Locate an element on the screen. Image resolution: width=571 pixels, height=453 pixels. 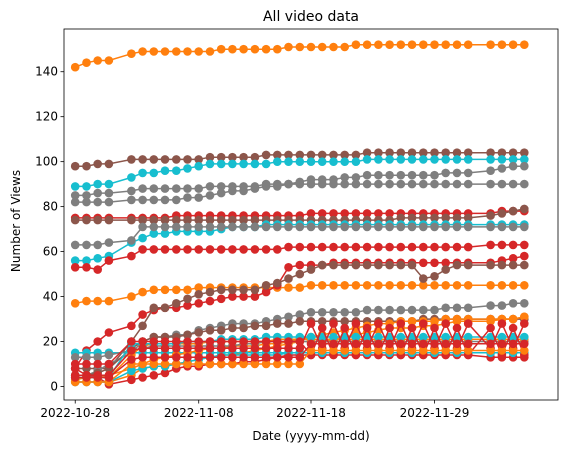
x-tick-label: 2022-11-08 is located at coordinates (199, 413).